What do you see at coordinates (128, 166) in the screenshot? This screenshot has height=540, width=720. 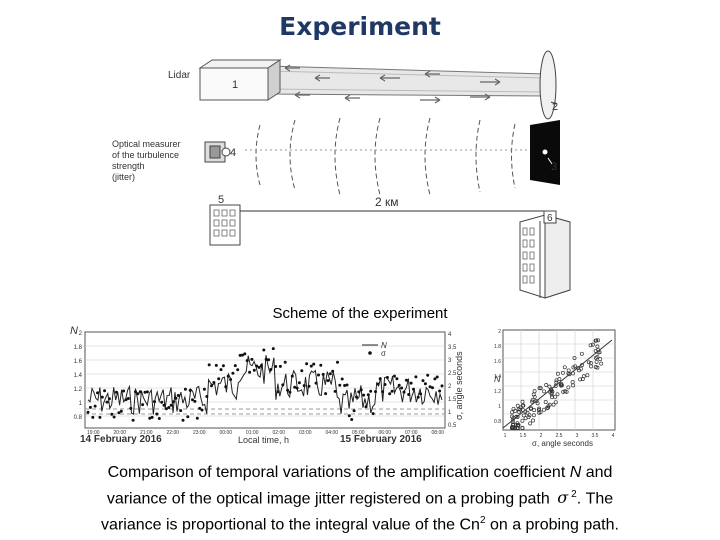 I see `optical-label-line-3: strength` at bounding box center [128, 166].